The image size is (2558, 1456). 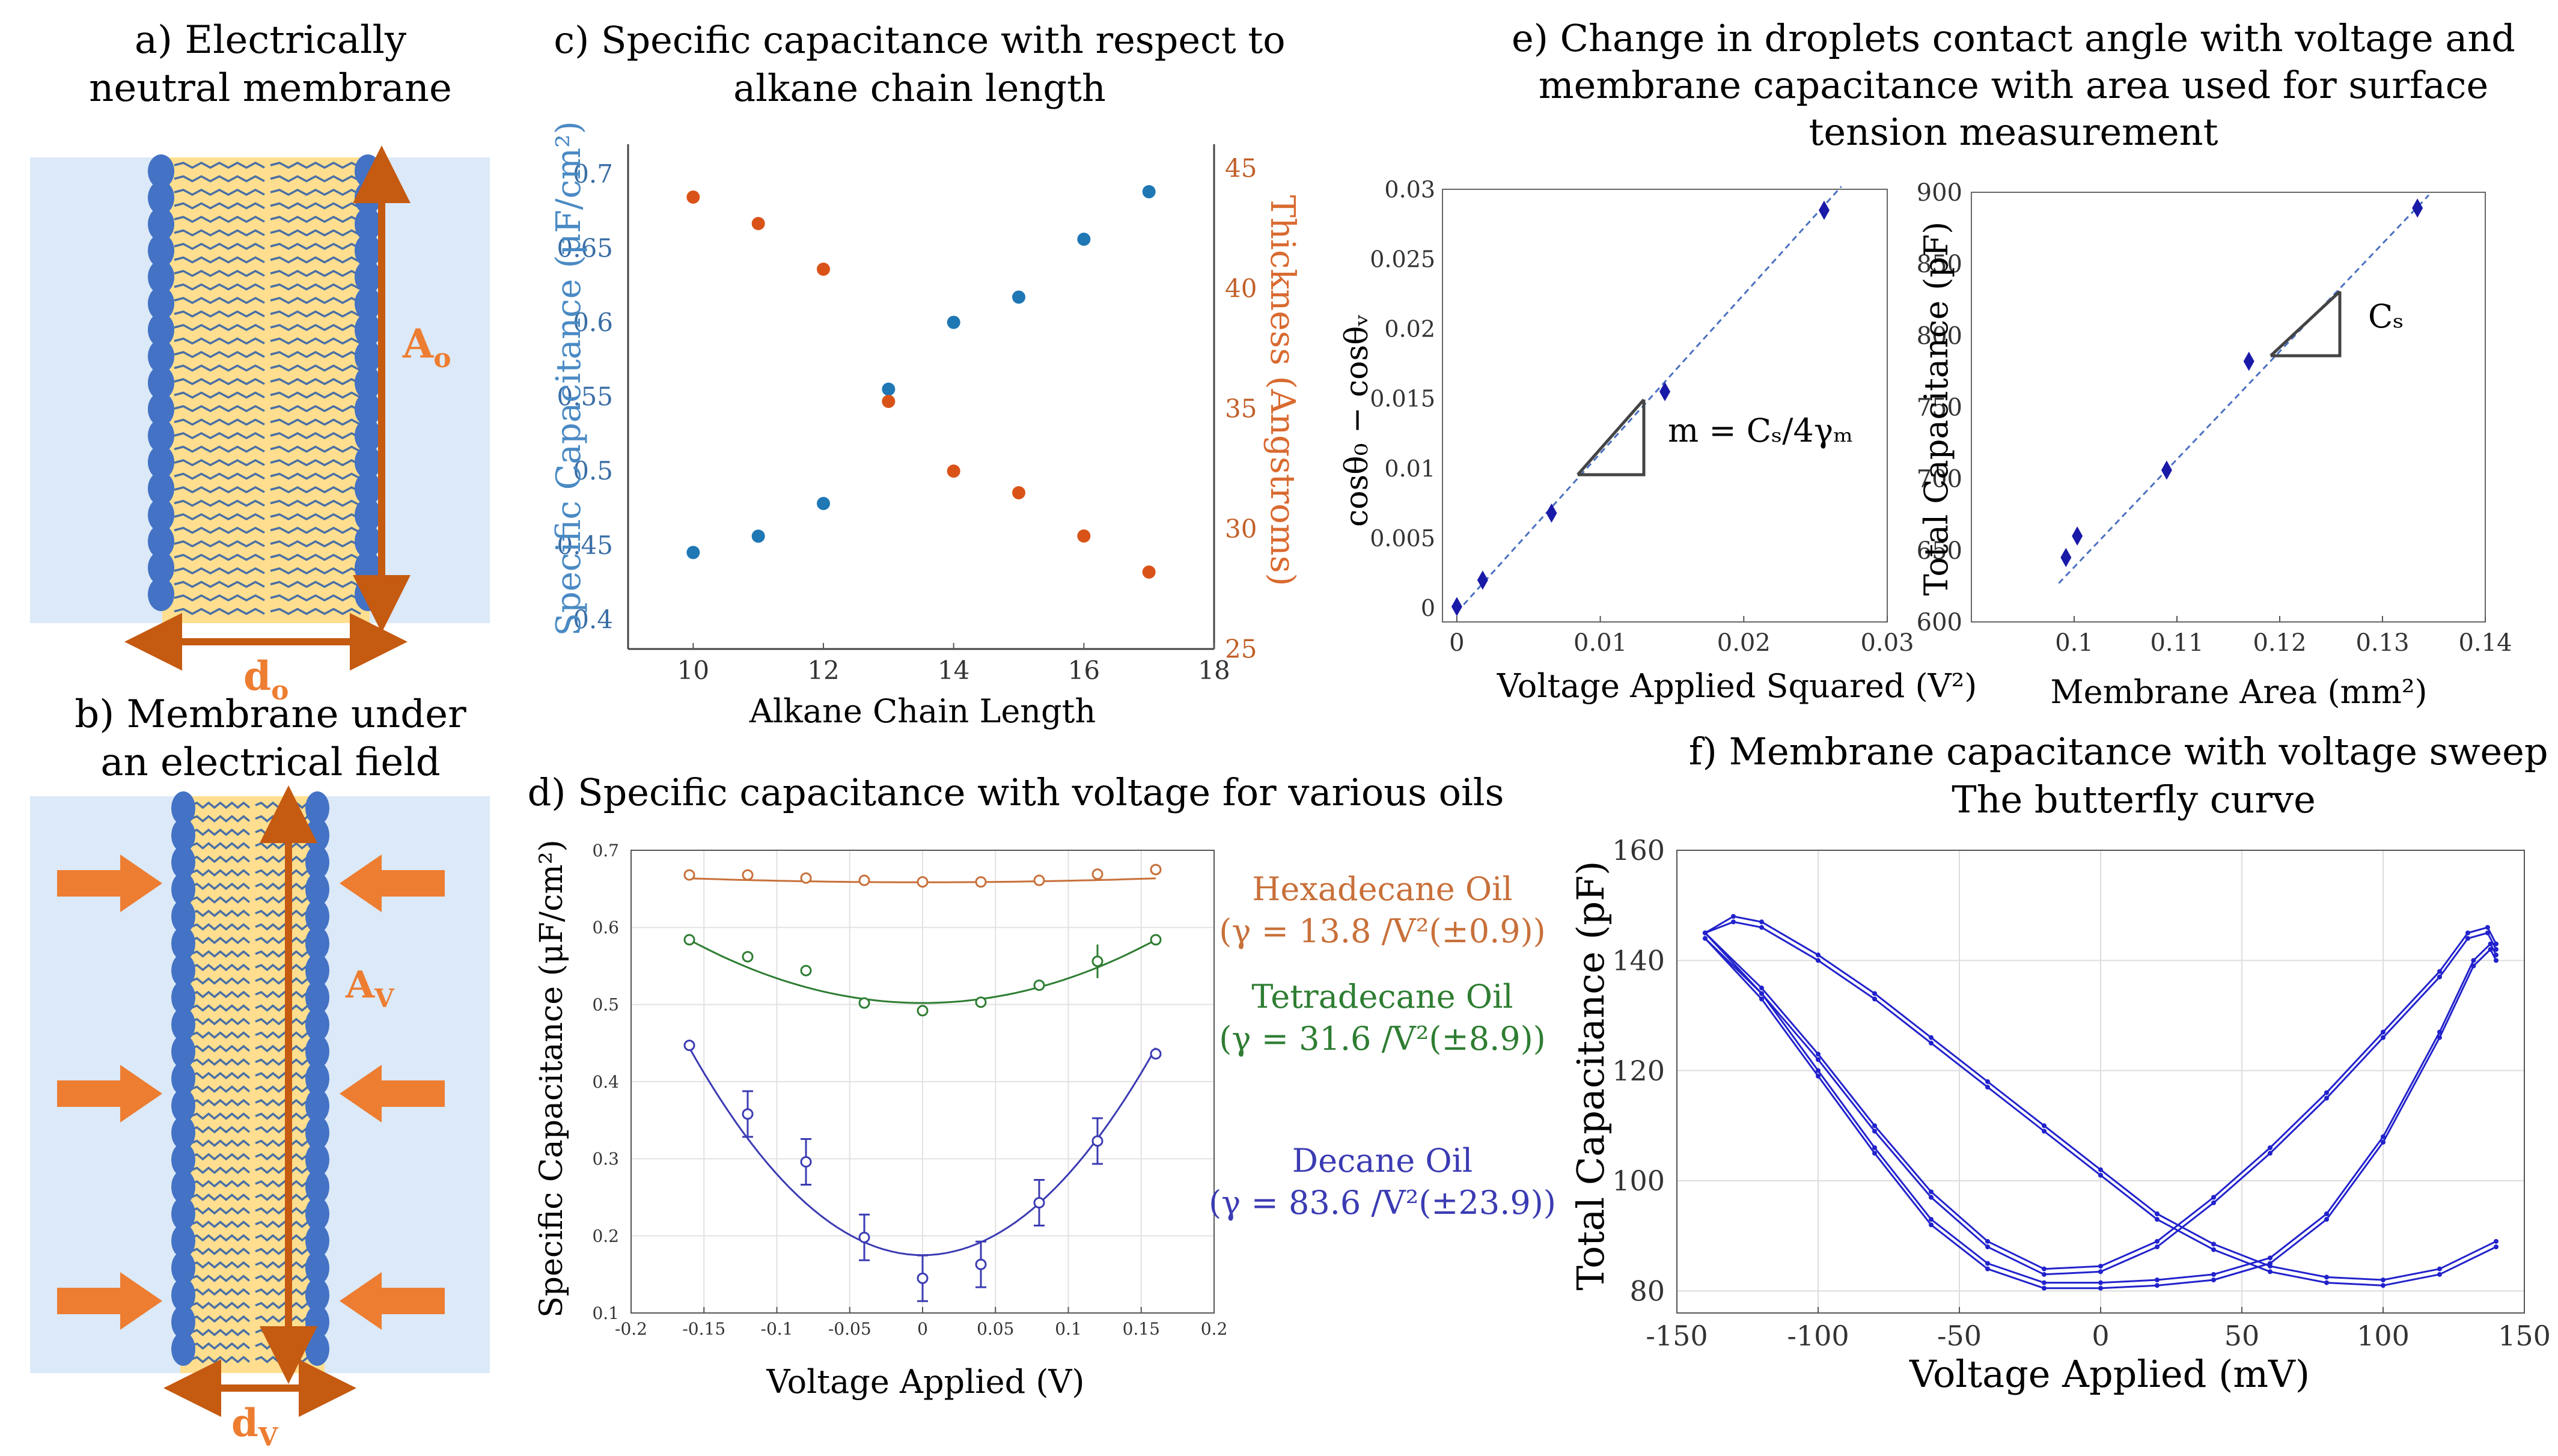 What do you see at coordinates (1638, 1181) in the screenshot?
I see `panel-f-y-tick-label: 100` at bounding box center [1638, 1181].